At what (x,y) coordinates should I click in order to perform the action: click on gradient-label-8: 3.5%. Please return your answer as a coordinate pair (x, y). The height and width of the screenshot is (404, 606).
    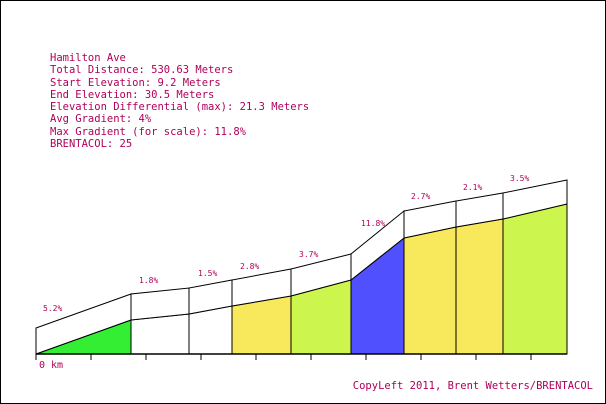
    Looking at the image, I should click on (519, 178).